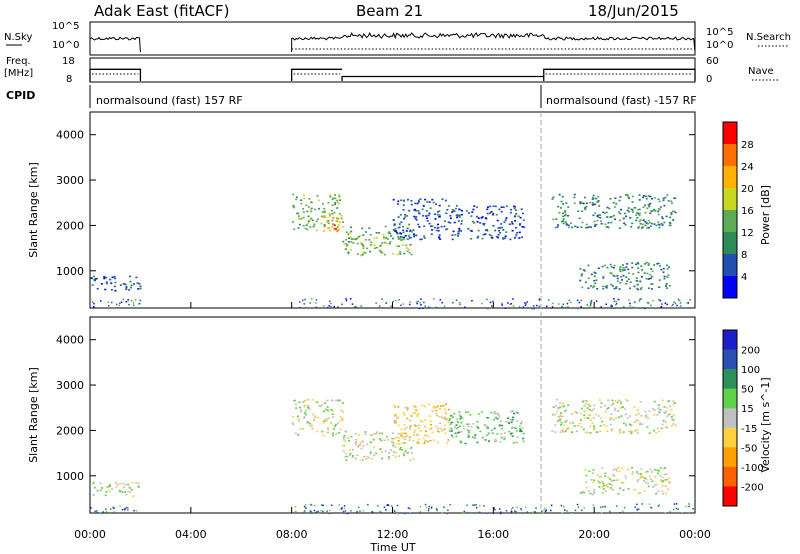 The width and height of the screenshot is (800, 554). I want to click on cpid-text-first: normalsound (fast) 157 RF, so click(169, 100).